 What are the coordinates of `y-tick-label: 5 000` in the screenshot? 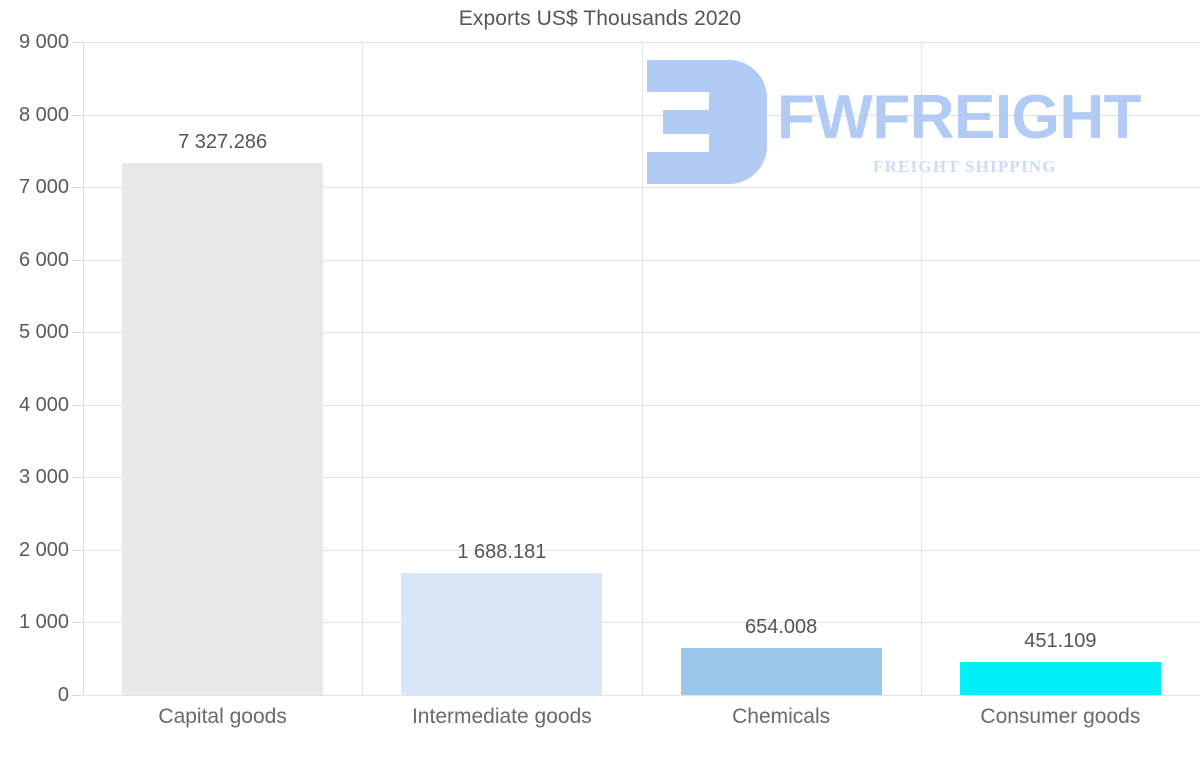 It's located at (43, 332).